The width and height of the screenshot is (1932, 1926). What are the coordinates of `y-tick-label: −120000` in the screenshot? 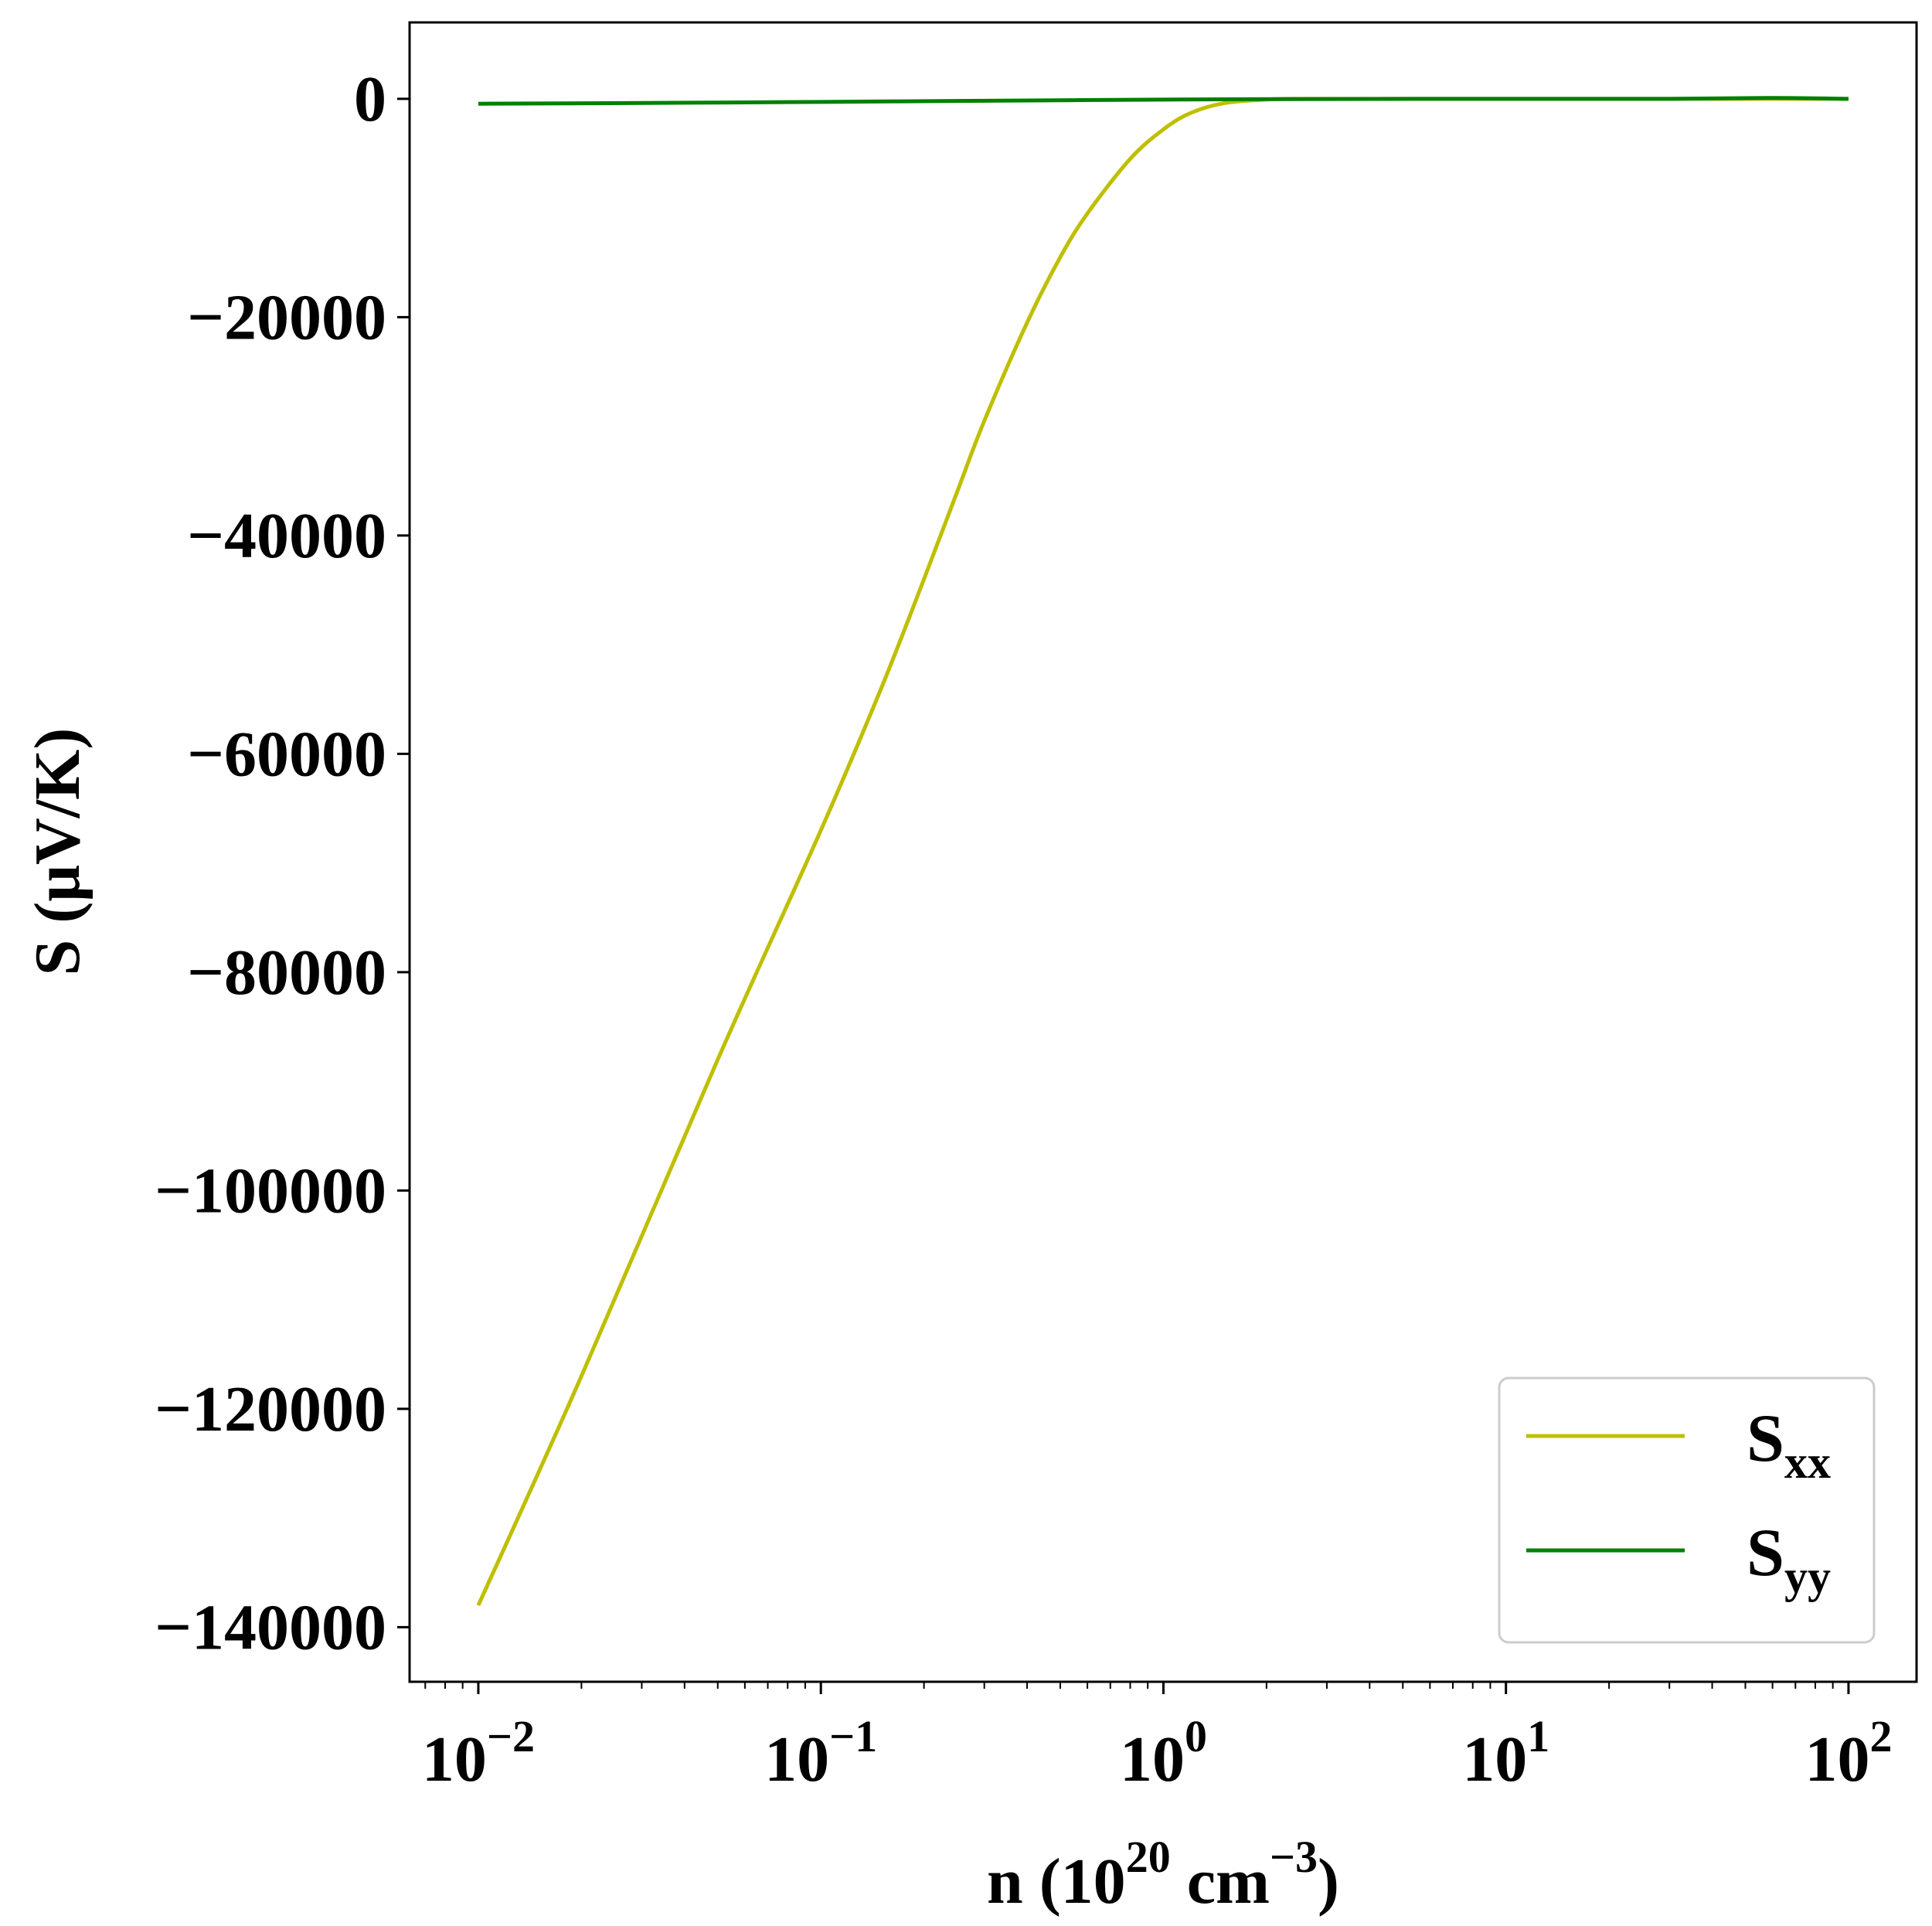 It's located at (271, 1409).